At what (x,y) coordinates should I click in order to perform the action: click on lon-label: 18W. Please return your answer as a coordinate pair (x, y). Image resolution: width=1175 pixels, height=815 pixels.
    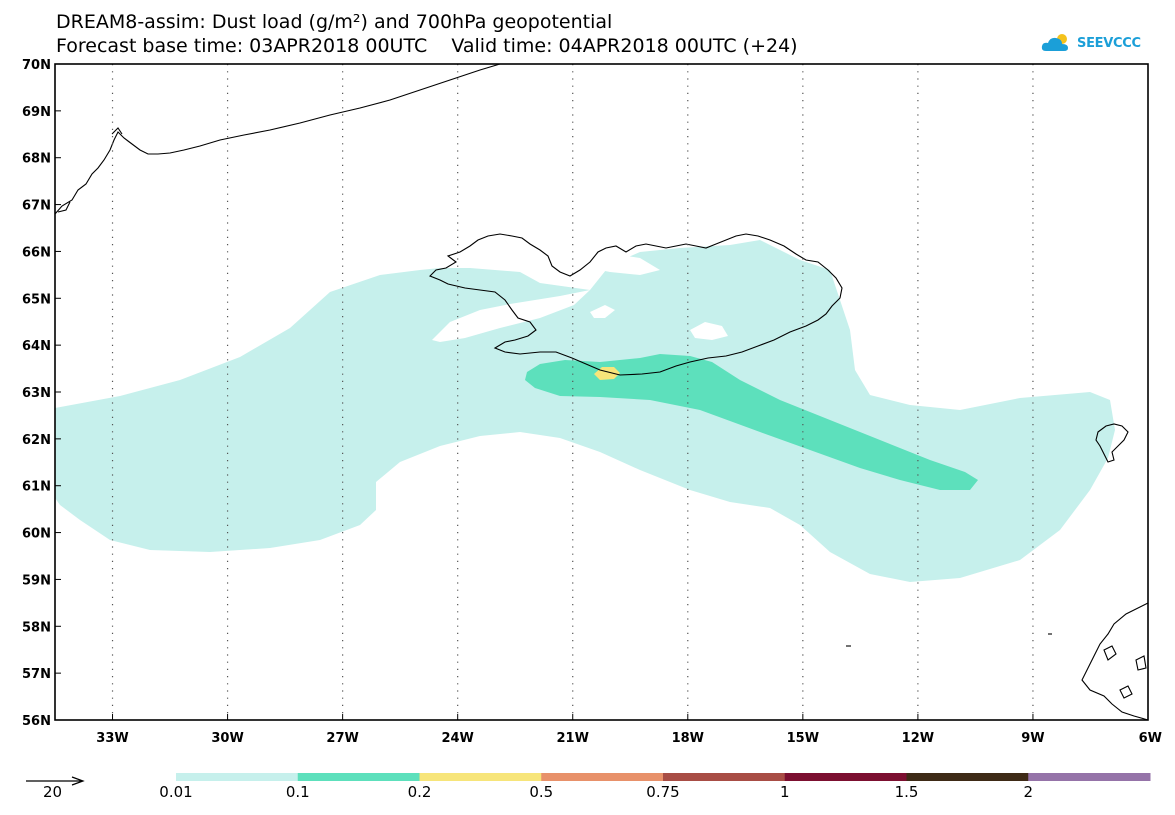
    Looking at the image, I should click on (688, 738).